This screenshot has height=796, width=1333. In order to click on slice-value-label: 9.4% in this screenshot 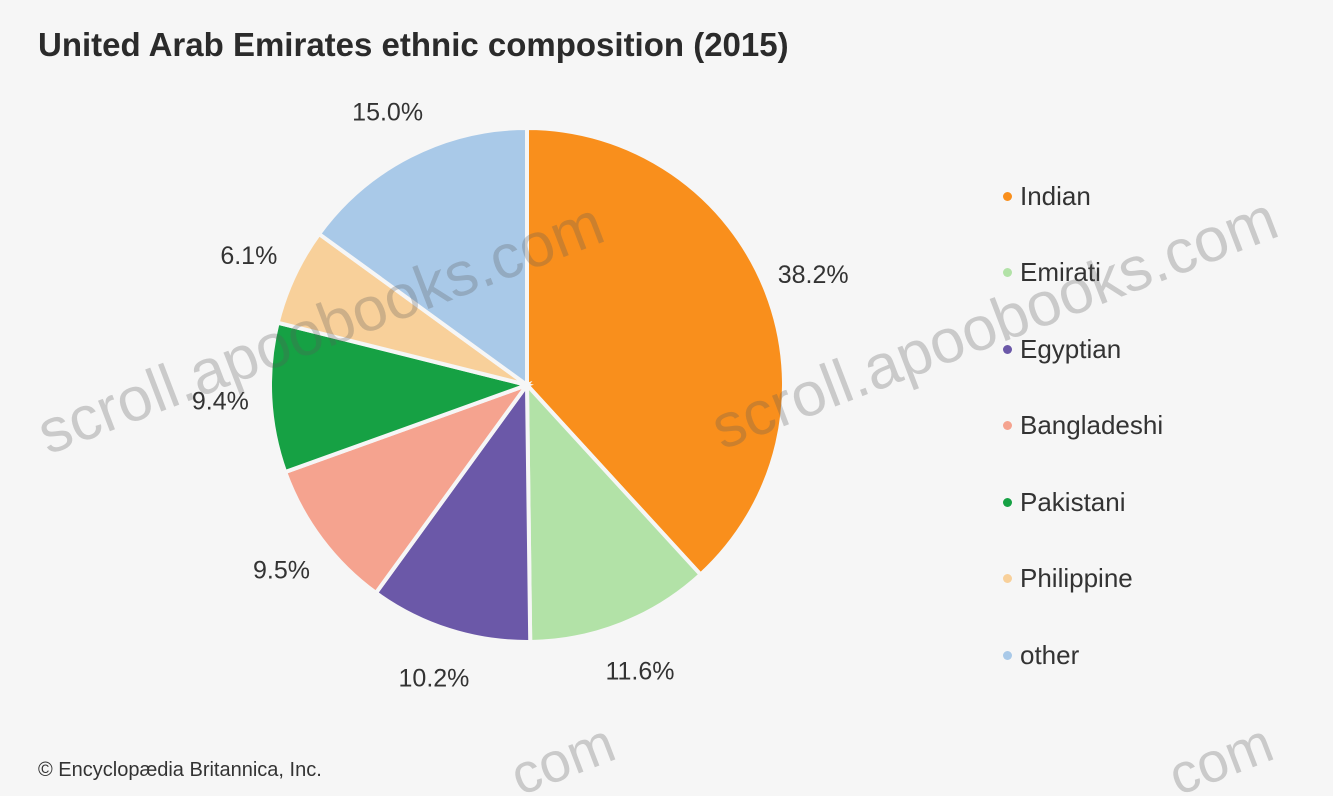, I will do `click(220, 401)`.